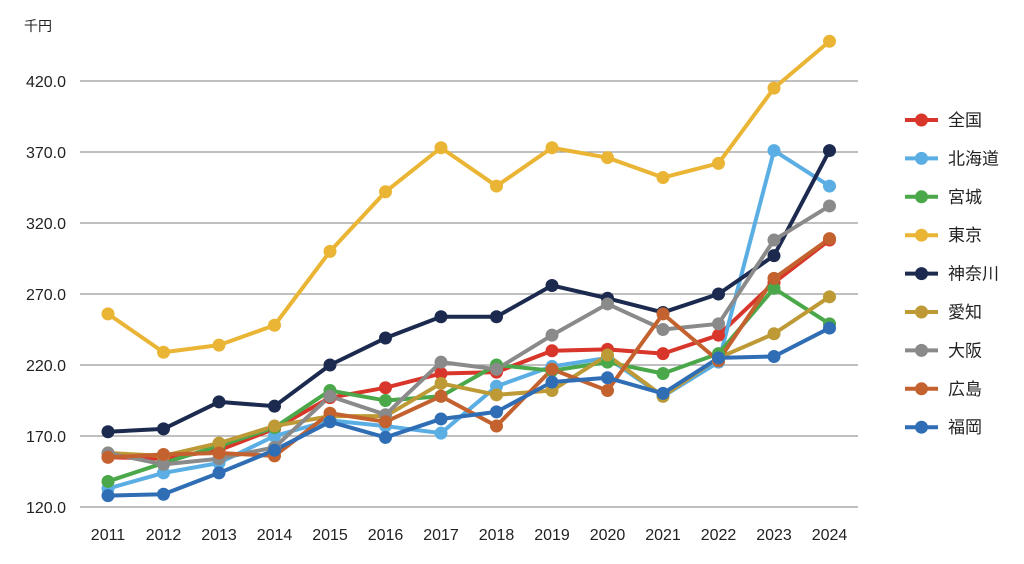 The height and width of the screenshot is (564, 1024). I want to click on legend-label: 東京, so click(965, 236).